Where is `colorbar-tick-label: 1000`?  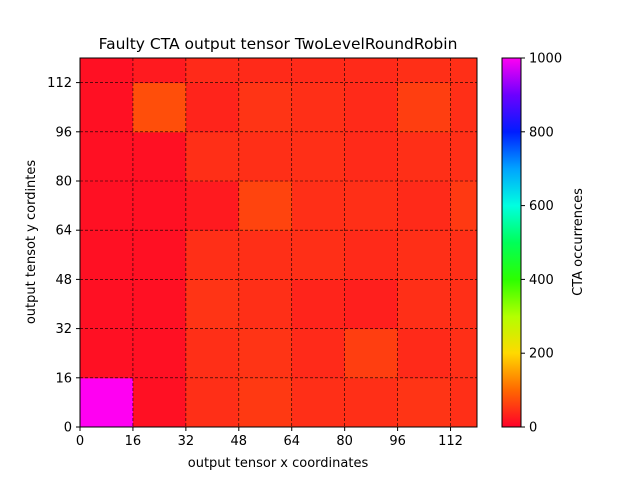
colorbar-tick-label: 1000 is located at coordinates (545, 59).